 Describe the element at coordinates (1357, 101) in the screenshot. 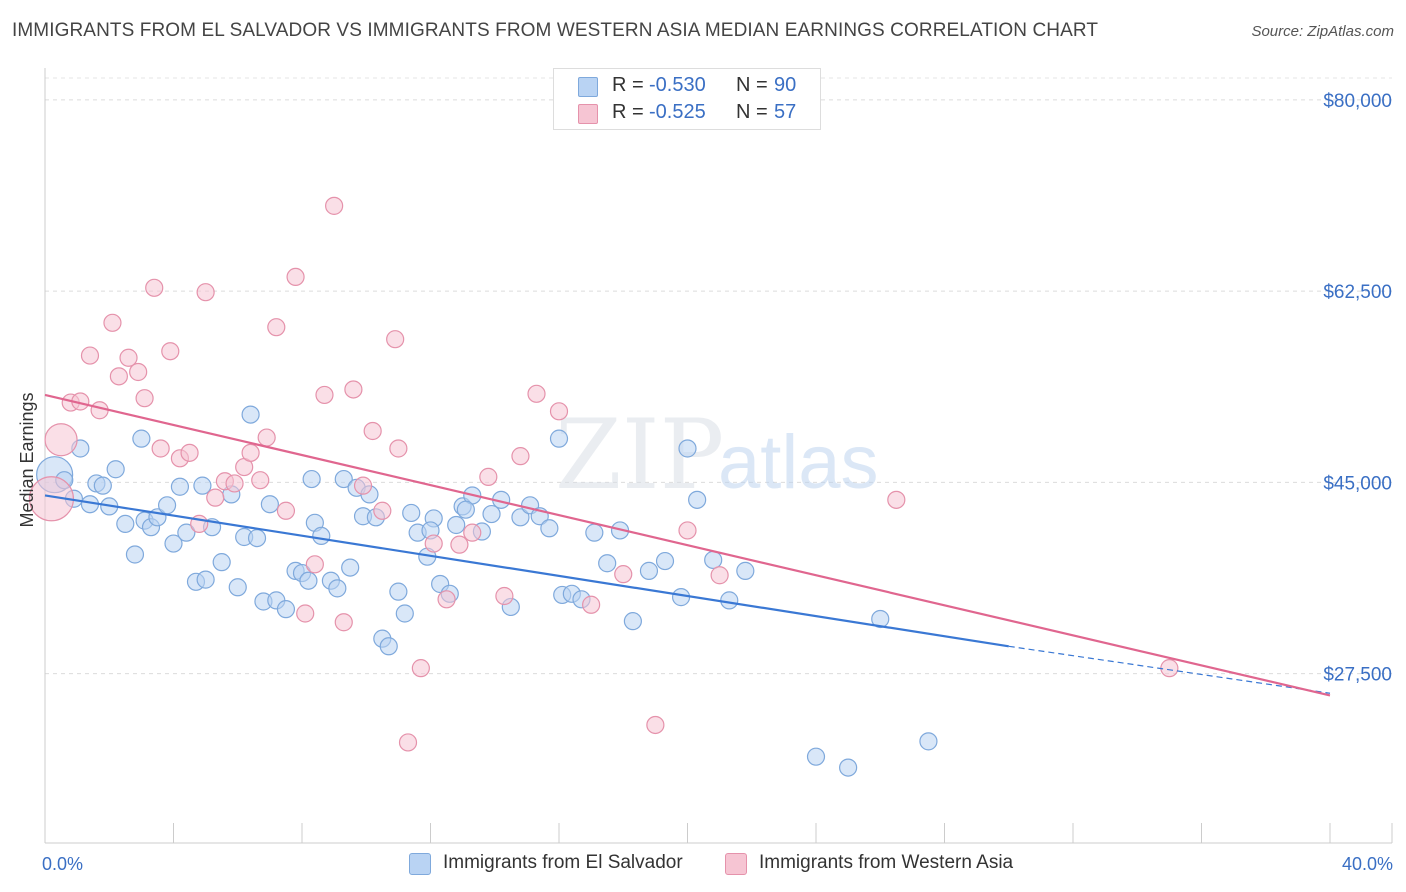

I see `y-tick-label: $80,000` at that location.